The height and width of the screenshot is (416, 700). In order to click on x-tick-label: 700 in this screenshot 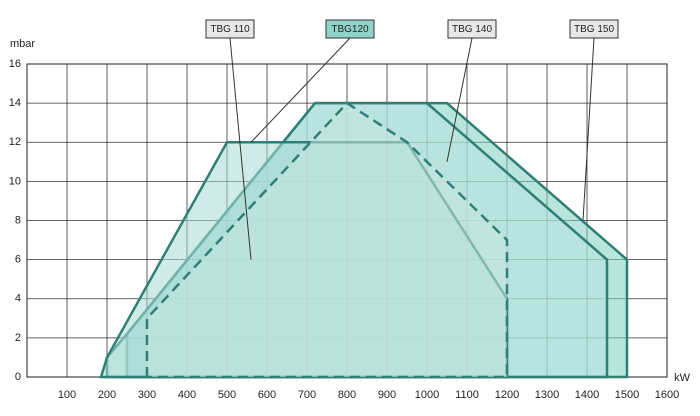, I will do `click(307, 395)`.